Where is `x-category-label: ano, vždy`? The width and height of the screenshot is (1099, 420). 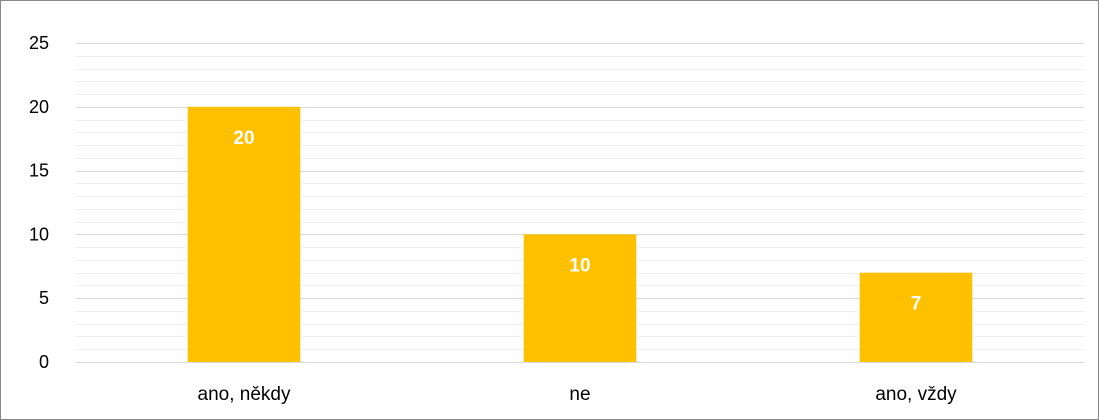 x-category-label: ano, vždy is located at coordinates (916, 394).